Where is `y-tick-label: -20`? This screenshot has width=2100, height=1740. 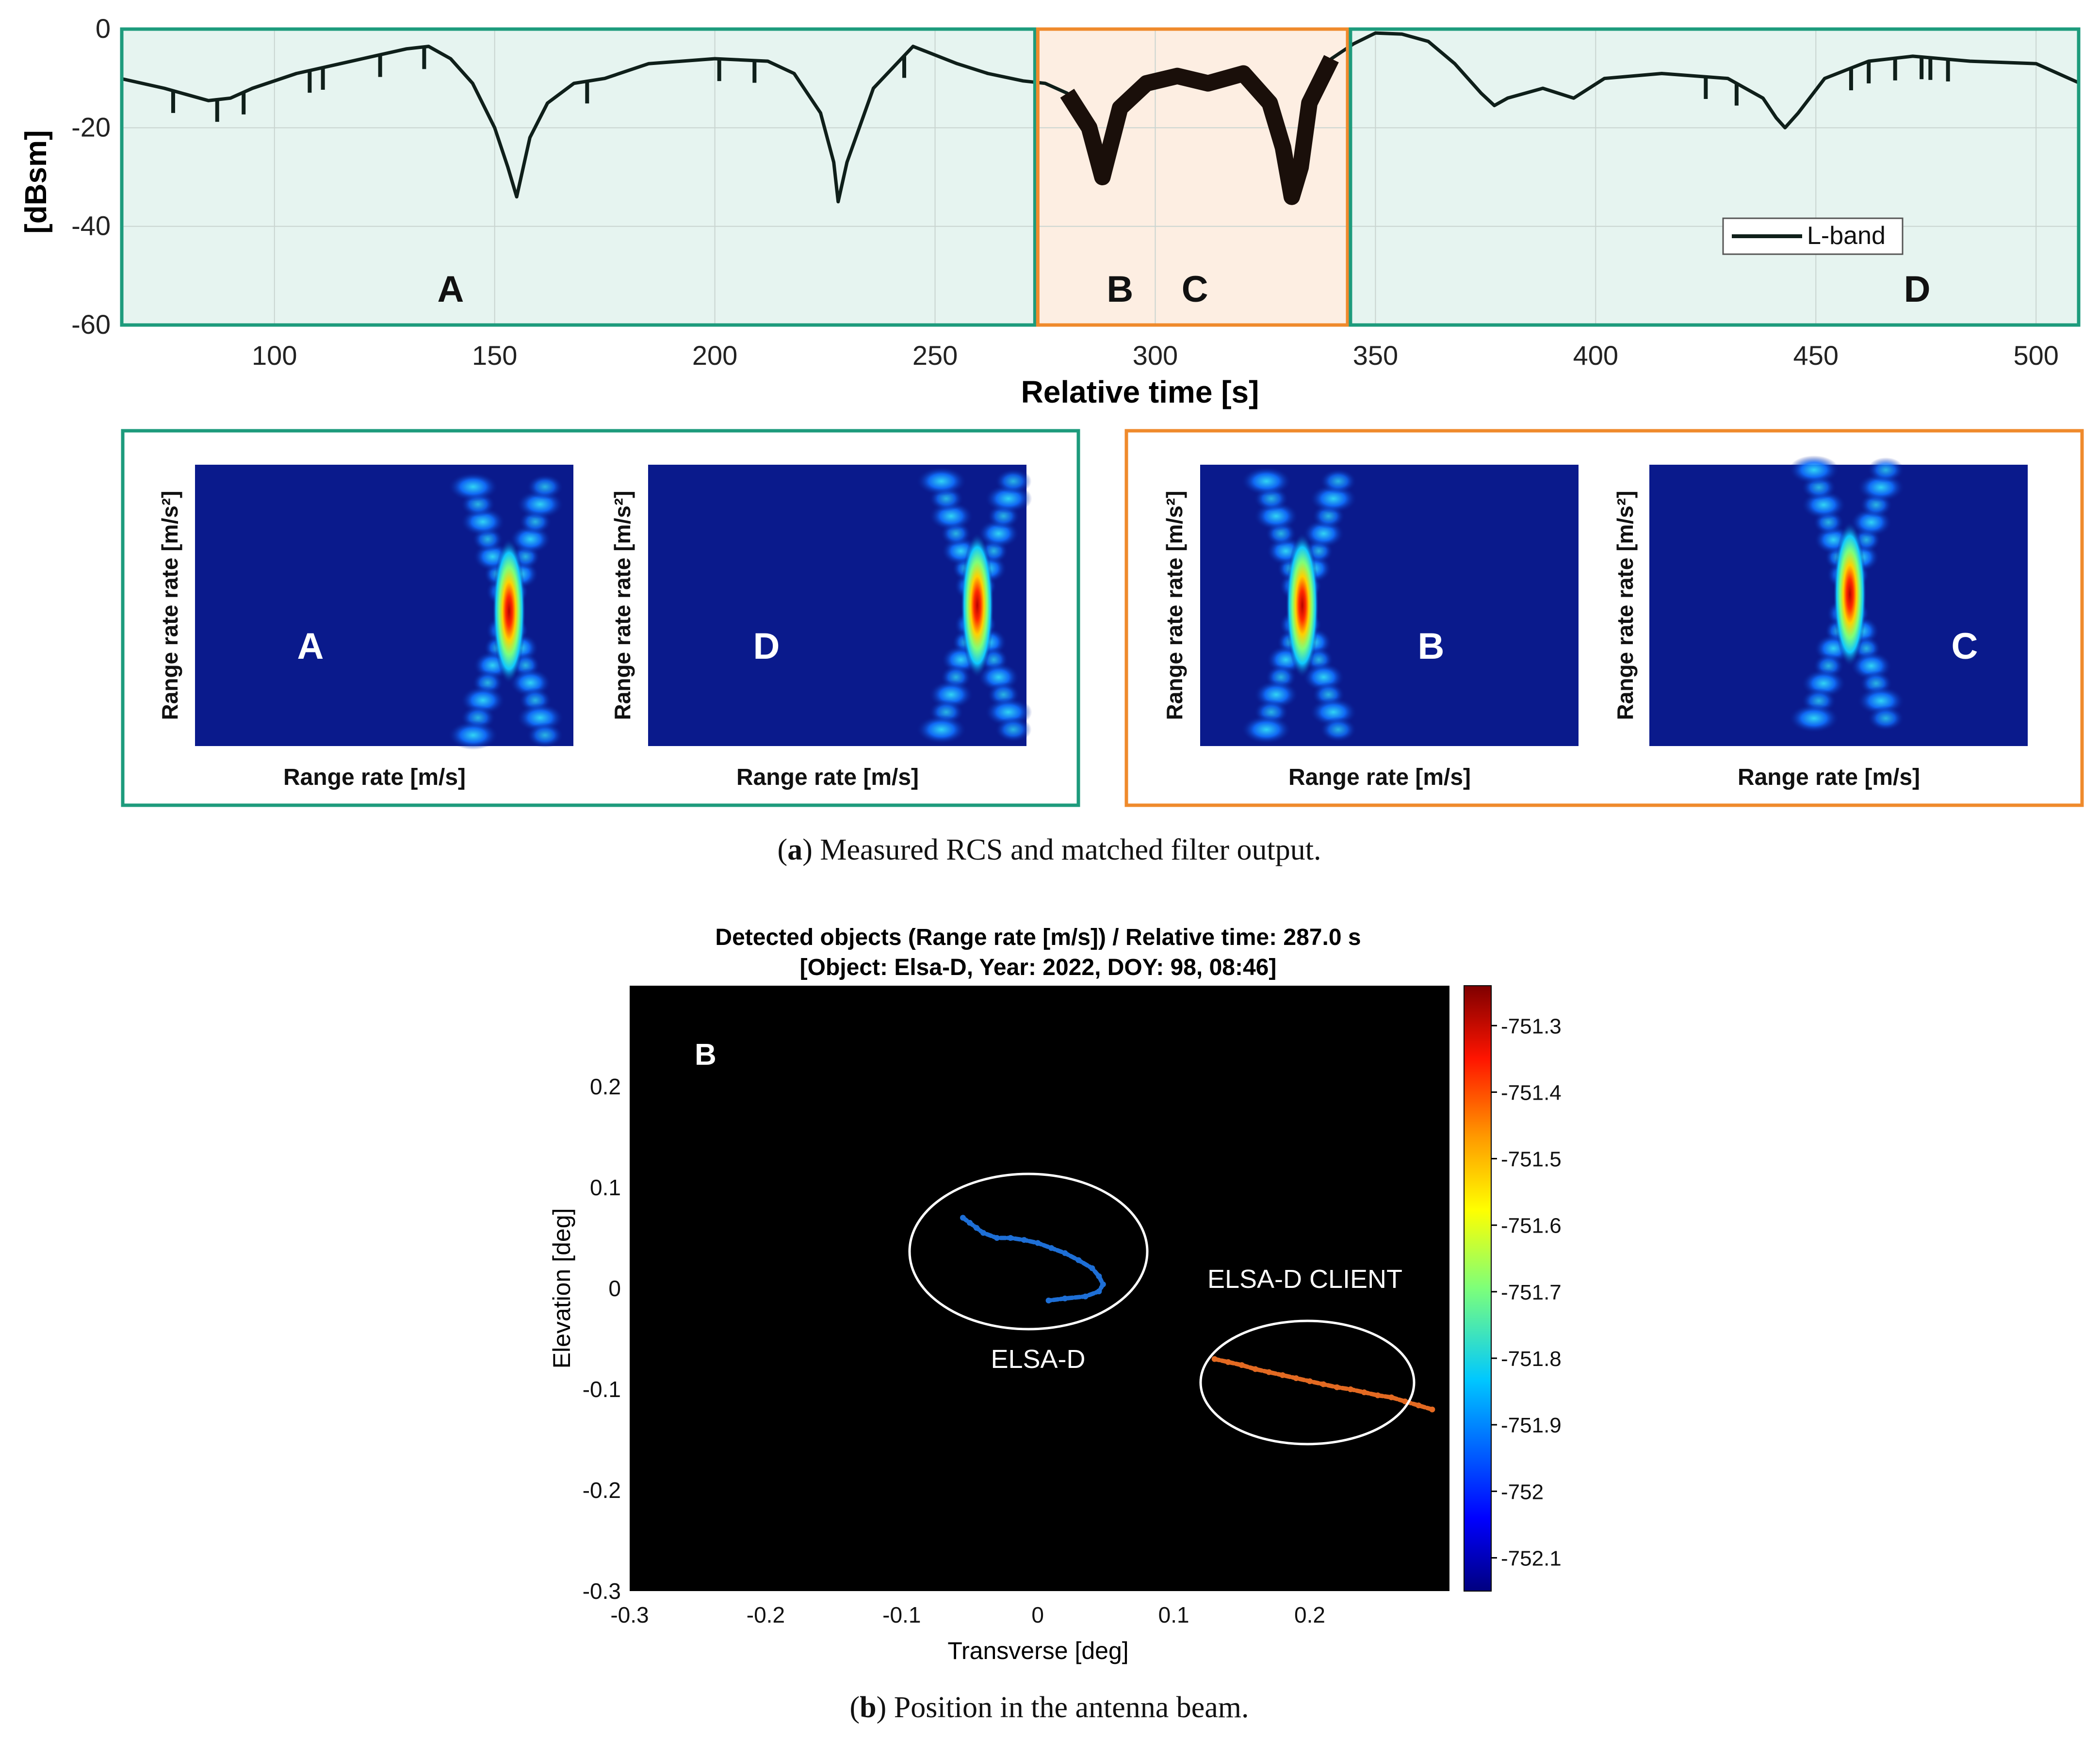 y-tick-label: -20 is located at coordinates (91, 127).